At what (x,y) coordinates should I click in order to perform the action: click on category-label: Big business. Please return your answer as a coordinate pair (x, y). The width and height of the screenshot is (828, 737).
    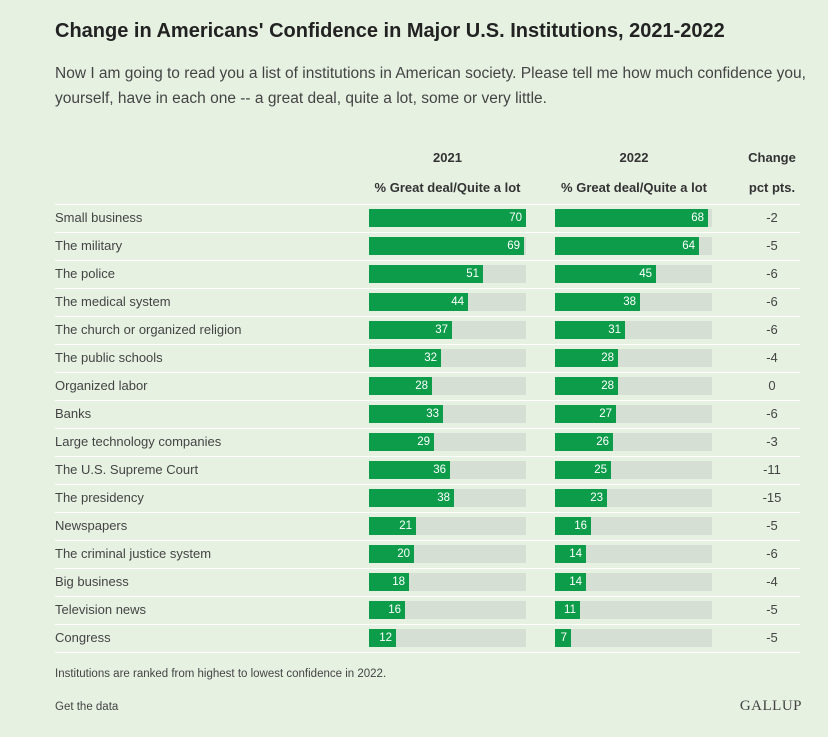
    Looking at the image, I should click on (92, 581).